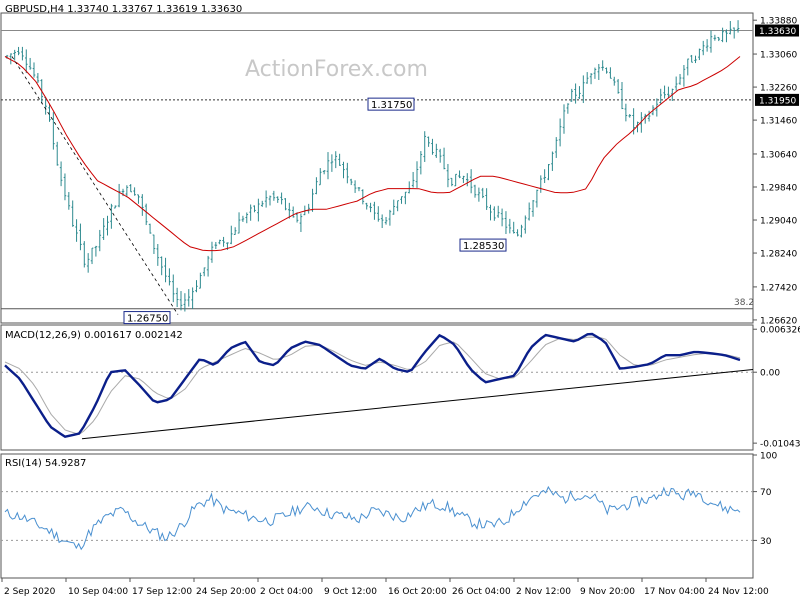 The width and height of the screenshot is (800, 600). What do you see at coordinates (780, 445) in the screenshot?
I see `macd-tick-label: -0.010438` at bounding box center [780, 445].